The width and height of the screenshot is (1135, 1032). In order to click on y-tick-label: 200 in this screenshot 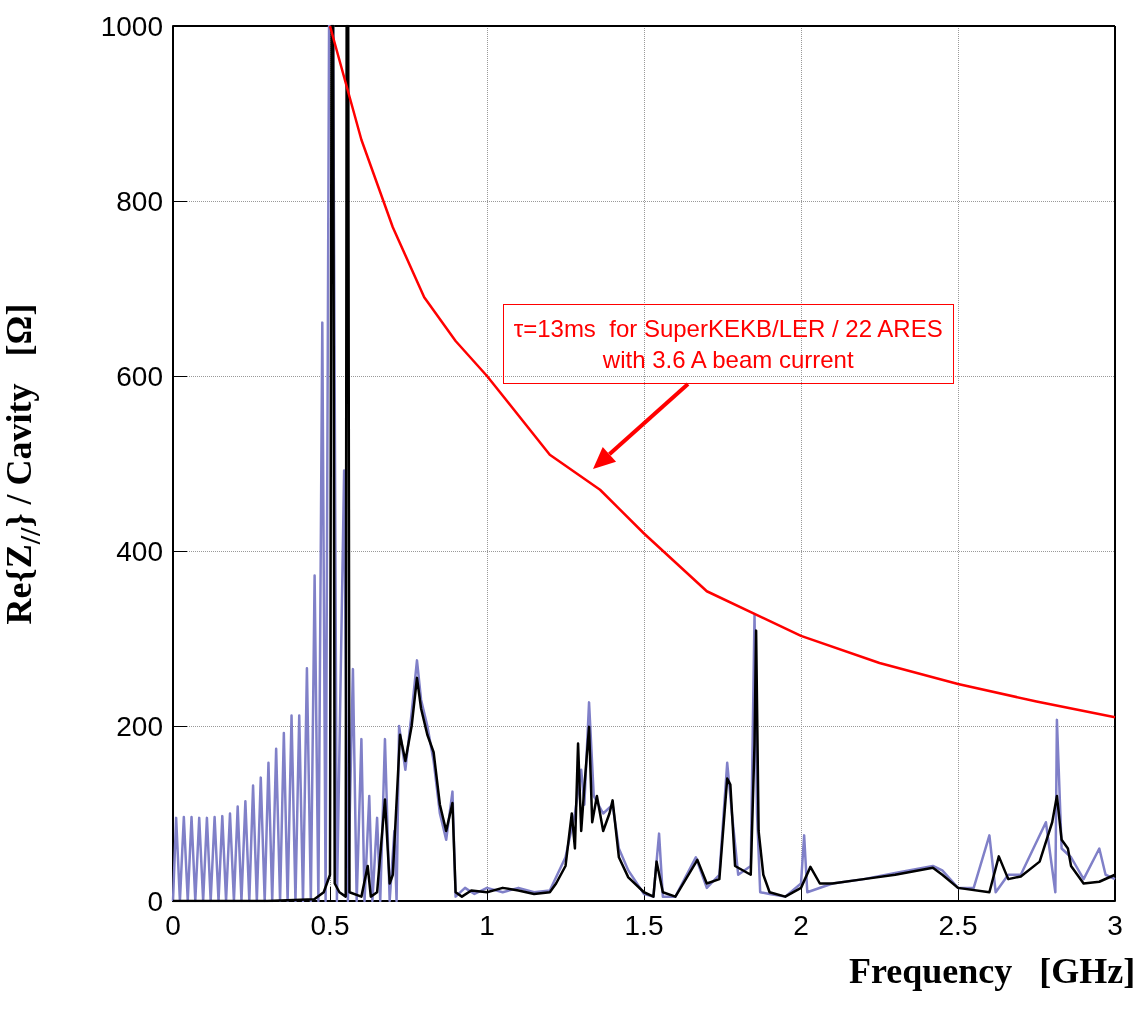, I will do `click(139, 726)`.